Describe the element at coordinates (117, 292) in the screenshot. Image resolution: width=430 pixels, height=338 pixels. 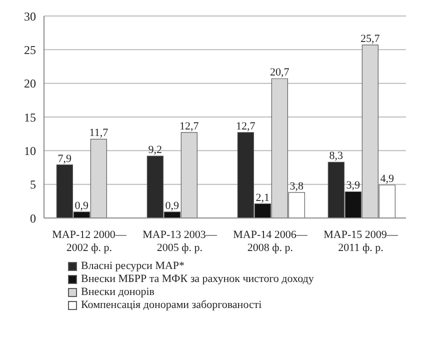
I see `legend-label: Внески донорів` at that location.